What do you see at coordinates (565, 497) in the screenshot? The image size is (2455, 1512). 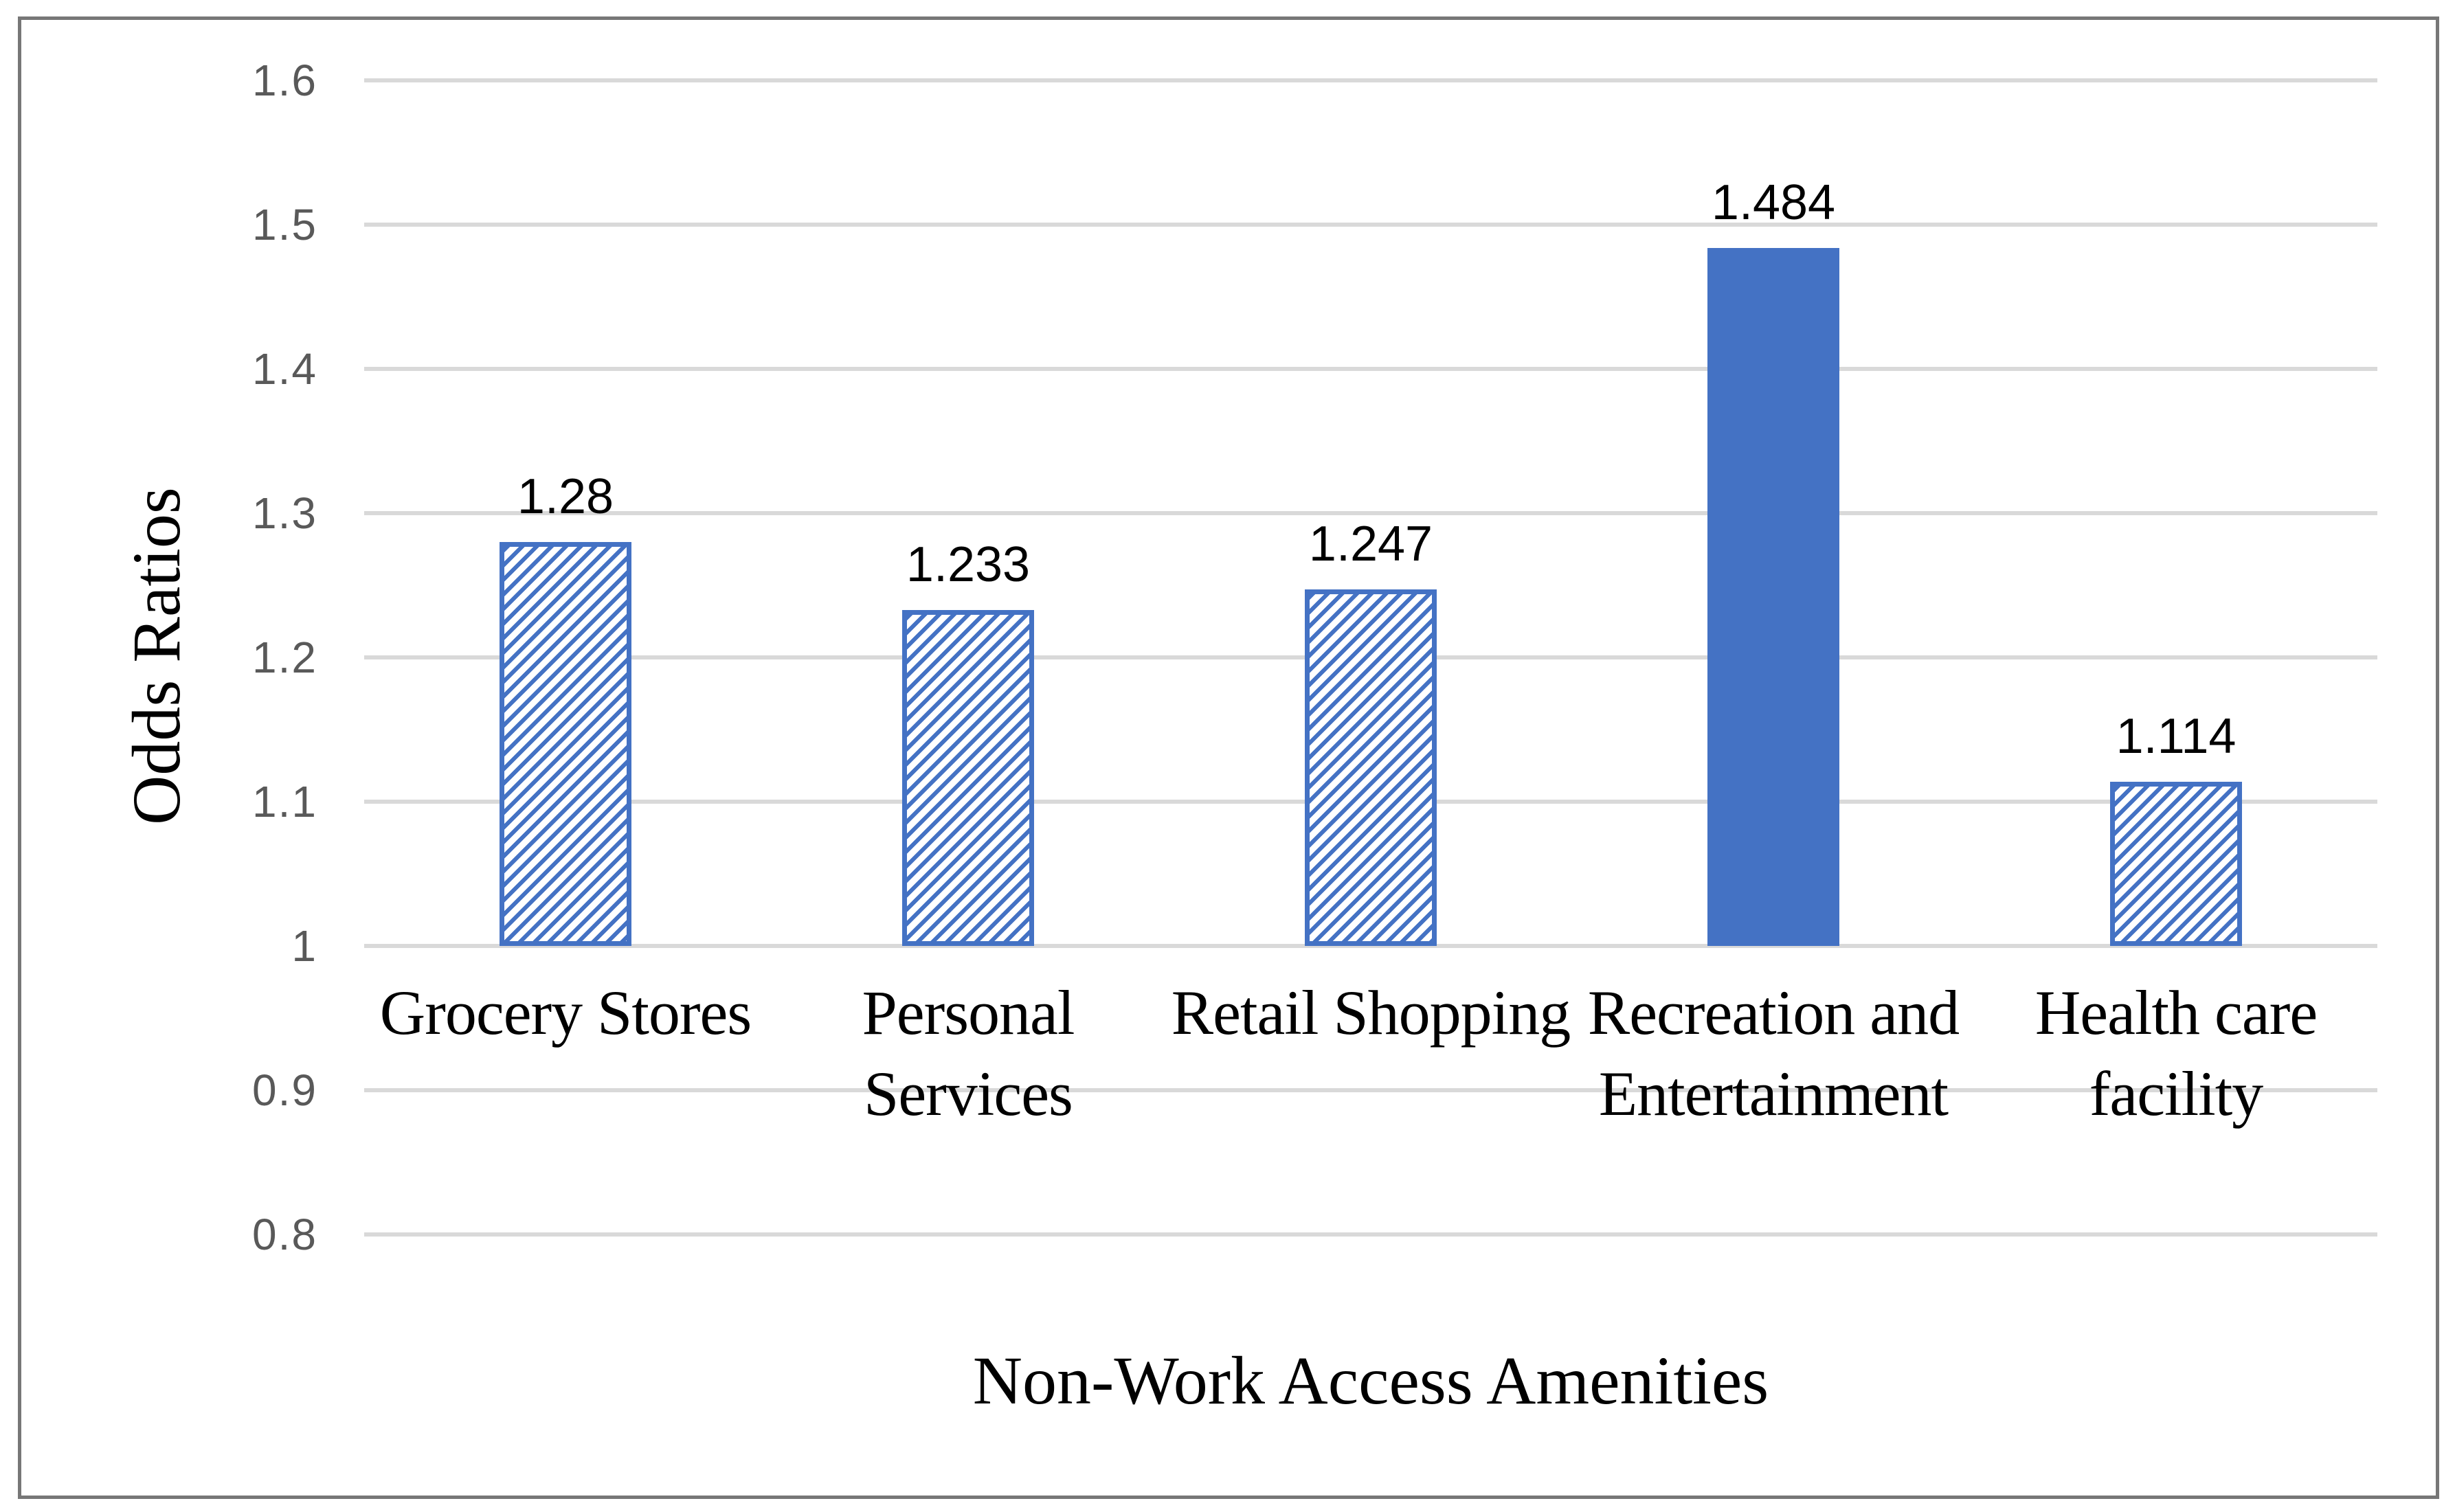 I see `data-label-grocery-stores: 1.28` at bounding box center [565, 497].